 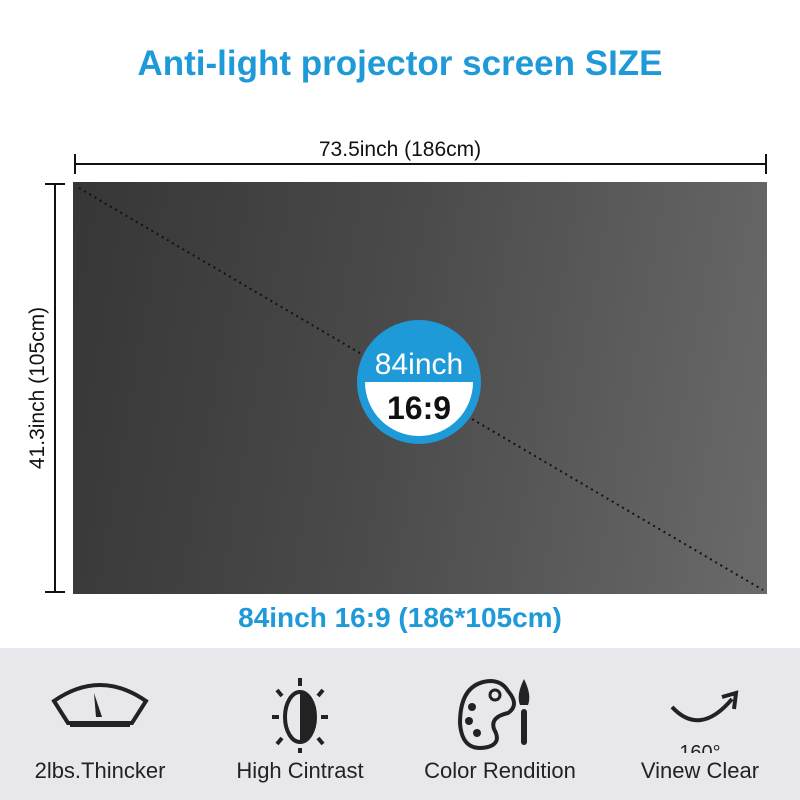 I want to click on gauge-icon, so click(x=100, y=705).